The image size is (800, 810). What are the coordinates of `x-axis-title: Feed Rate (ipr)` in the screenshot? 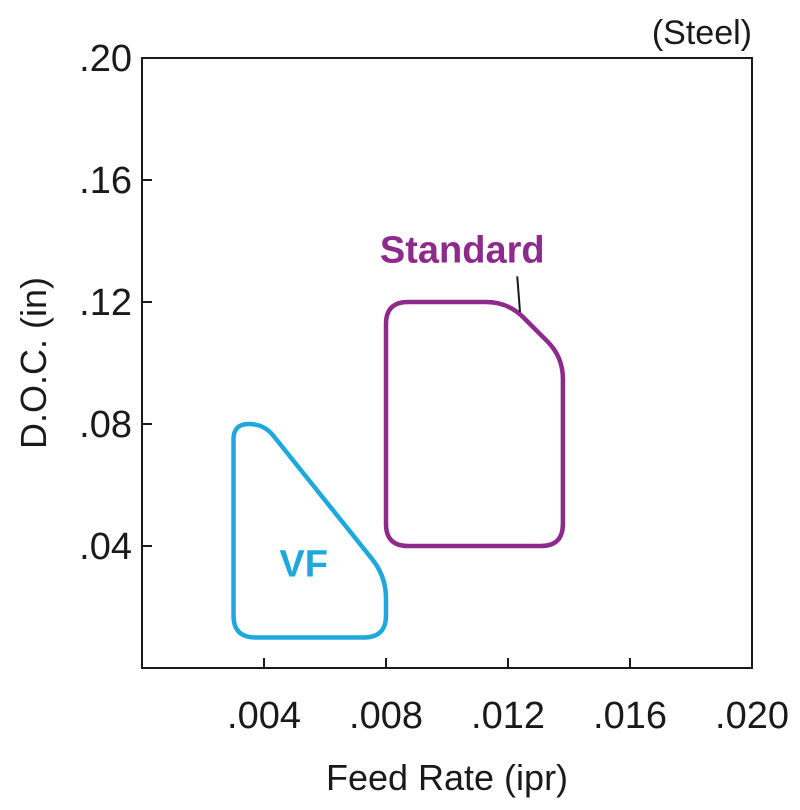 It's located at (447, 777).